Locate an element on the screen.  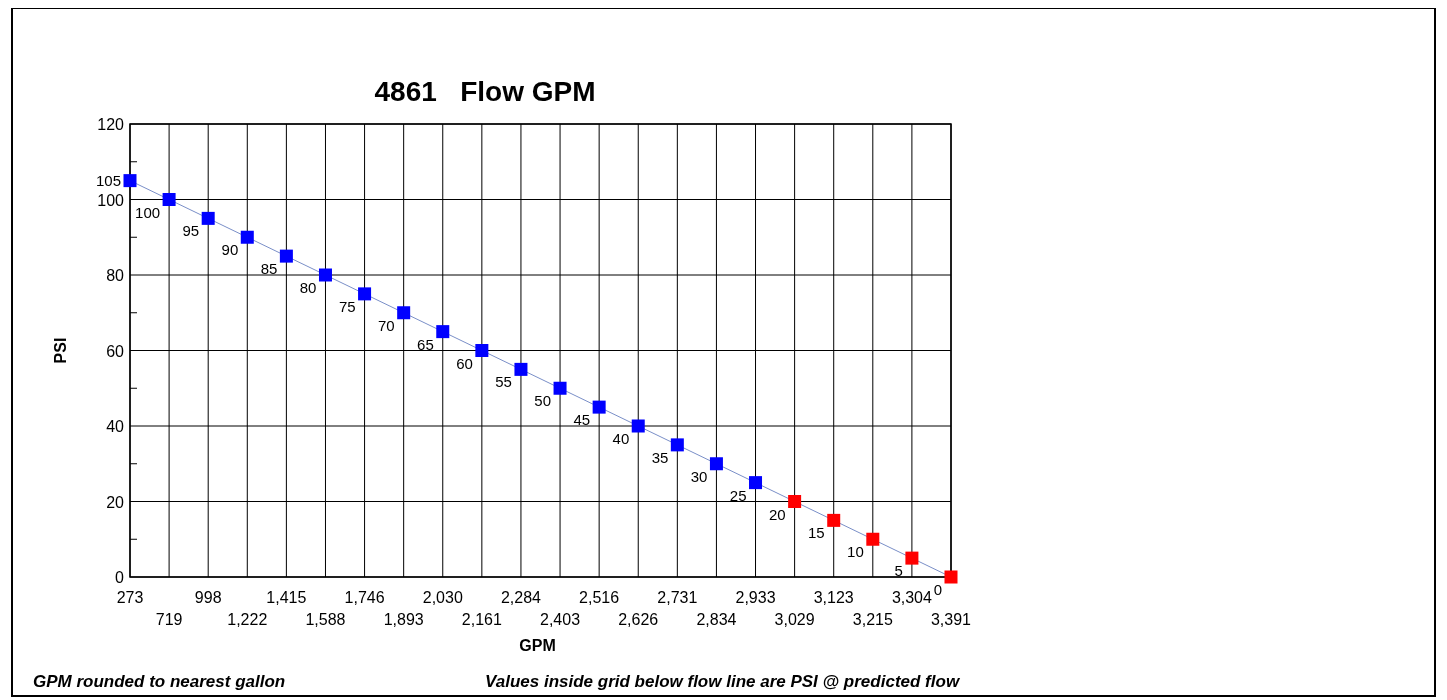
y-tick-label: 80 is located at coordinates (115, 275).